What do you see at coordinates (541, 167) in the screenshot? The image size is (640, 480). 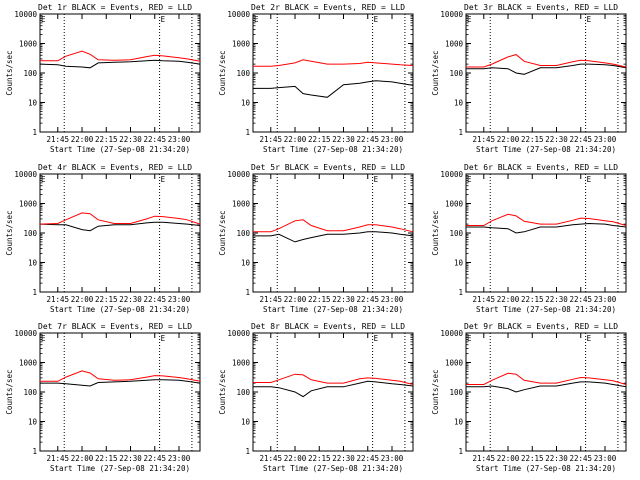 I see `panel-title: Det 6r BLACK = Events, RED = LLD` at bounding box center [541, 167].